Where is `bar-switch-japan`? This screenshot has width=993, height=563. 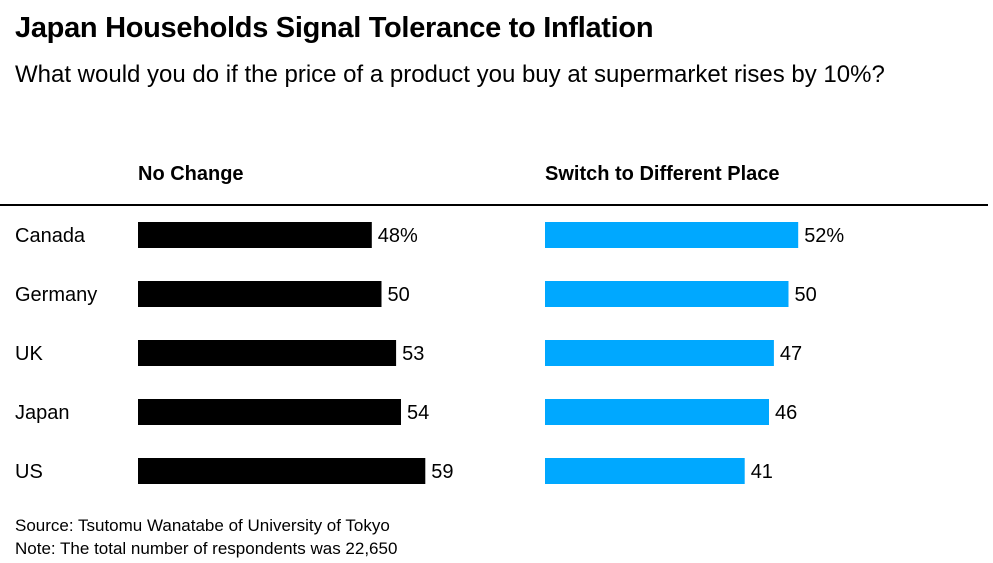
bar-switch-japan is located at coordinates (657, 412).